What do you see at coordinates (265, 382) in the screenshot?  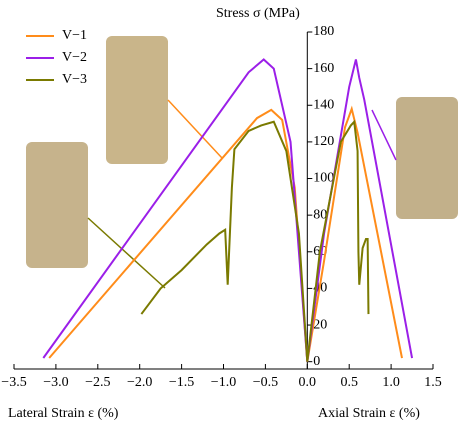 I see `x-tick-label: −0.5` at bounding box center [265, 382].